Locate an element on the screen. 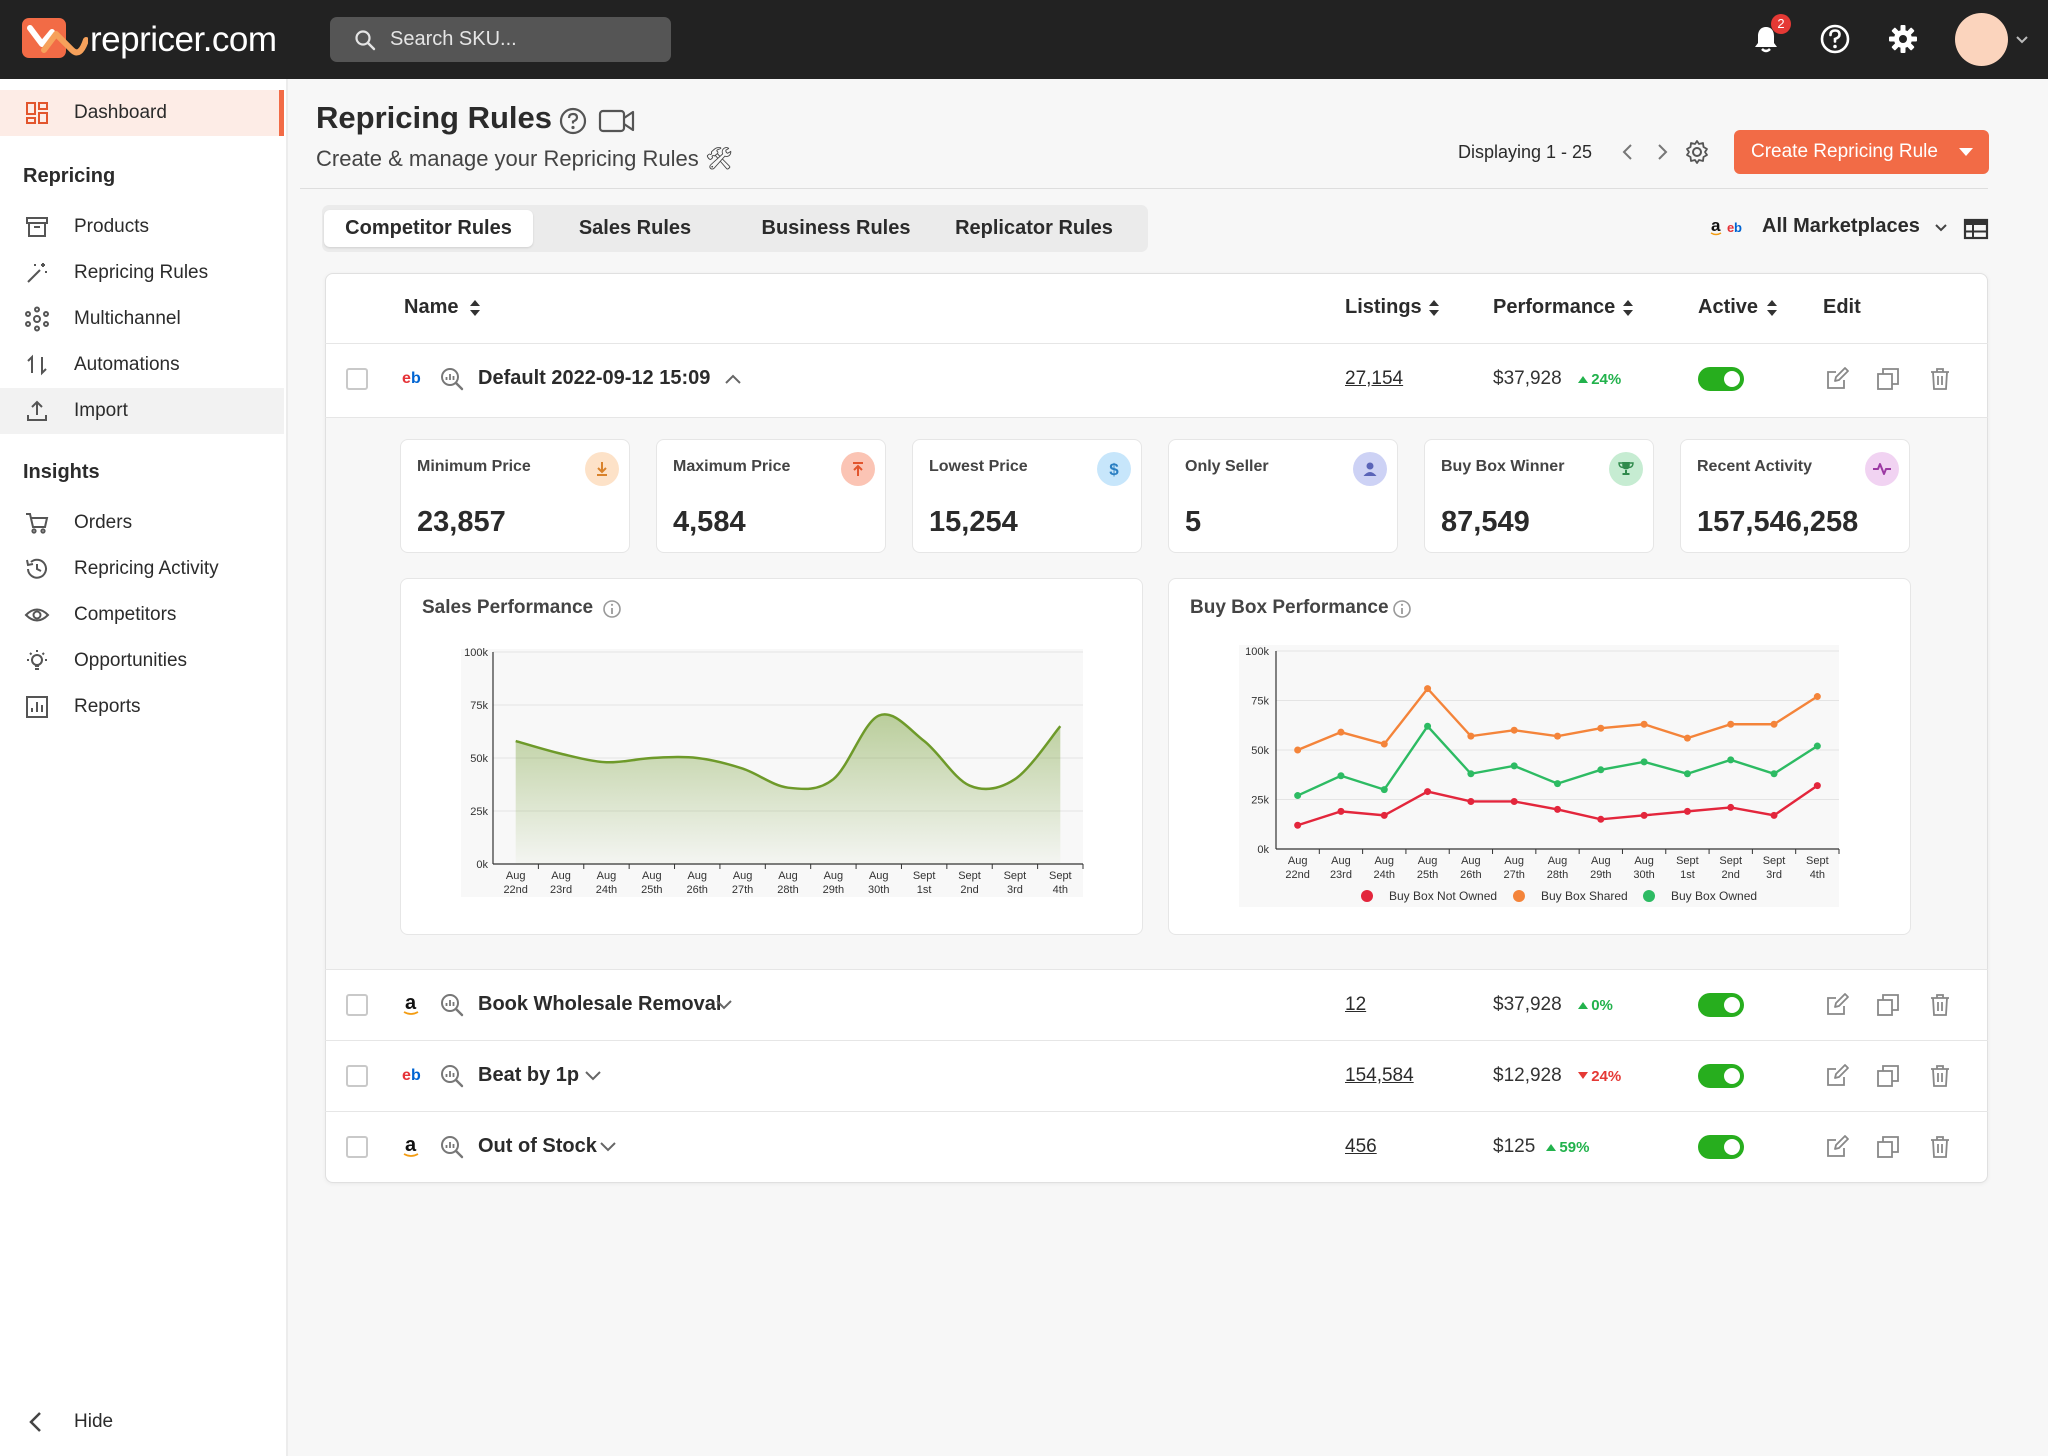  help-circle-icon is located at coordinates (573, 121).